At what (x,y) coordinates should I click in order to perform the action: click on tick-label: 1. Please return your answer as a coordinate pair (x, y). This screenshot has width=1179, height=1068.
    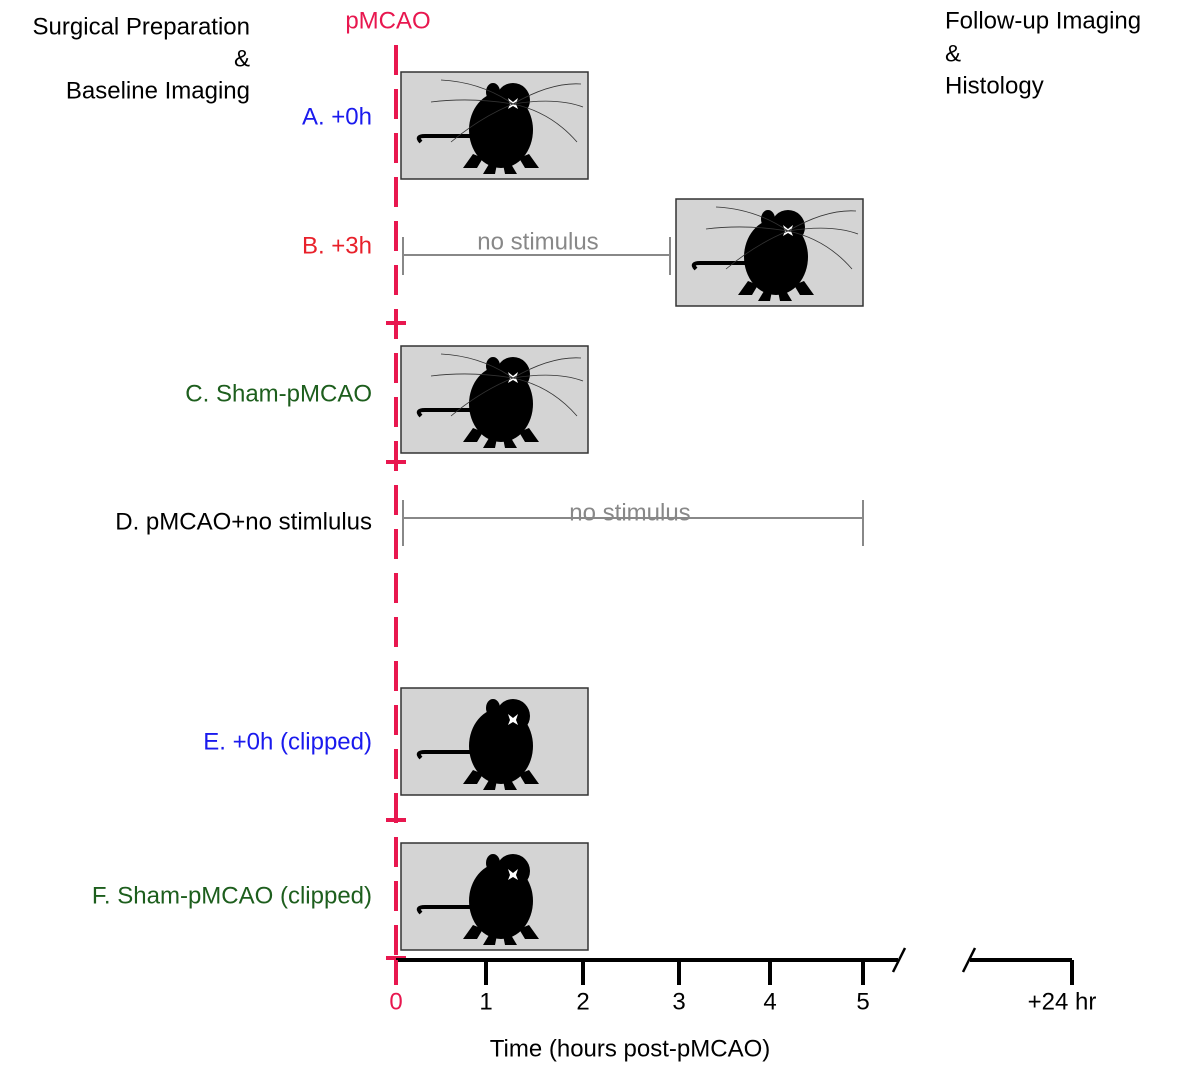
    Looking at the image, I should click on (485, 1001).